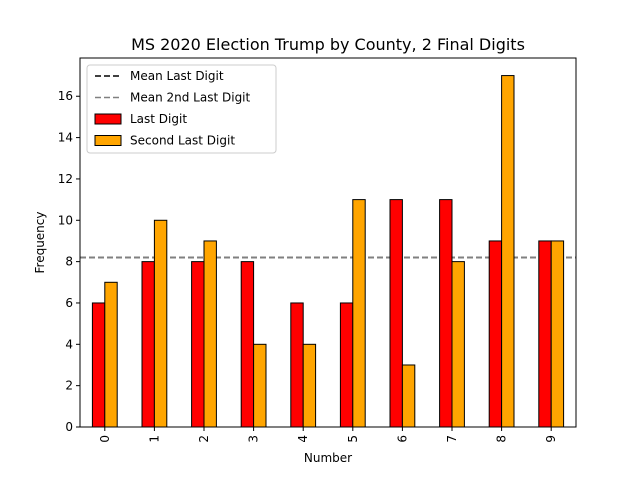  I want to click on x-tick-label: 7, so click(452, 439).